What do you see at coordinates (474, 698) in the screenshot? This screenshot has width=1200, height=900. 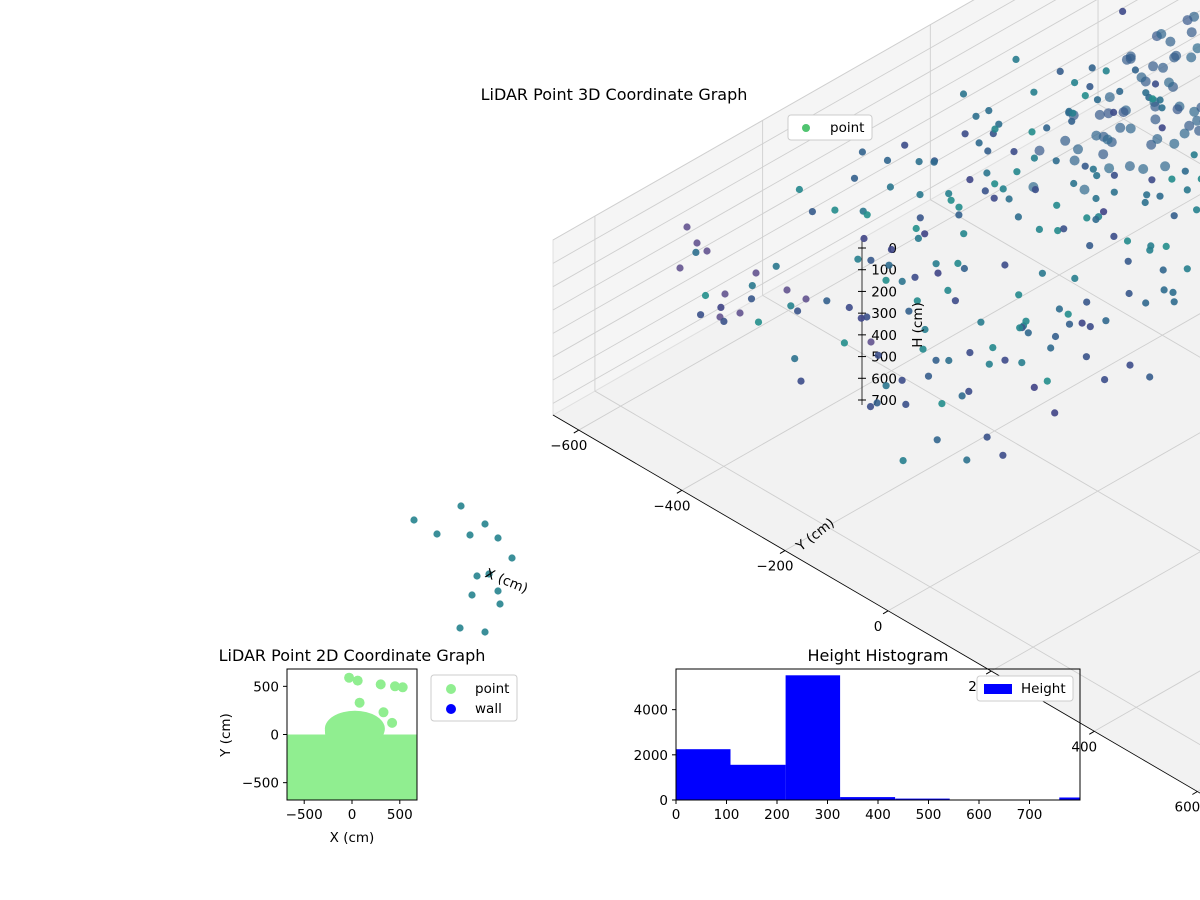 I see `chart-2d-legend: point wall` at bounding box center [474, 698].